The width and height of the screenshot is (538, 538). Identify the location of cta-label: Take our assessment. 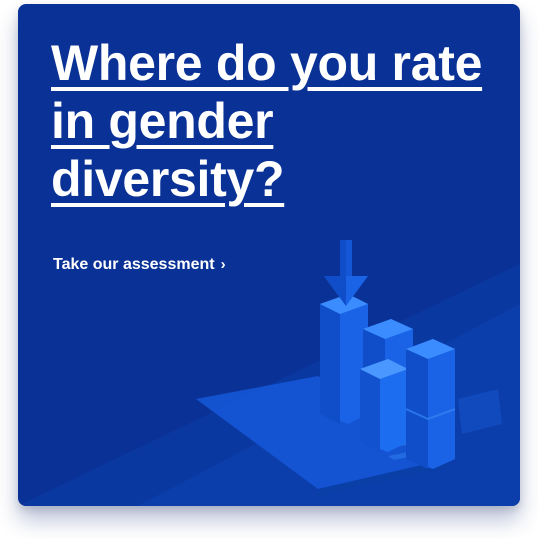
(134, 264).